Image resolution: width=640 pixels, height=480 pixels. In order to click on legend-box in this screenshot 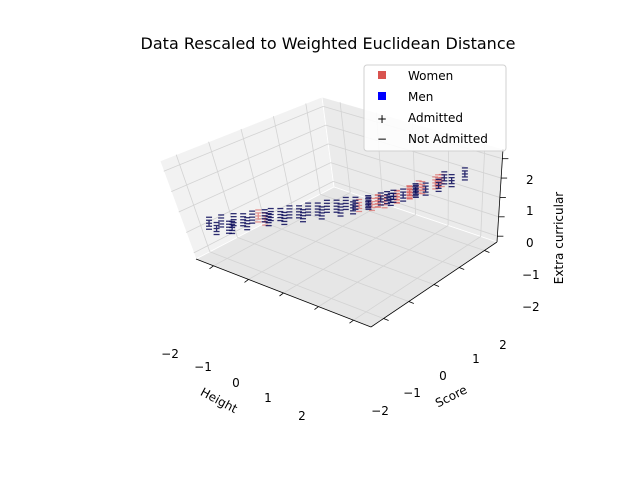, I will do `click(435, 108)`.